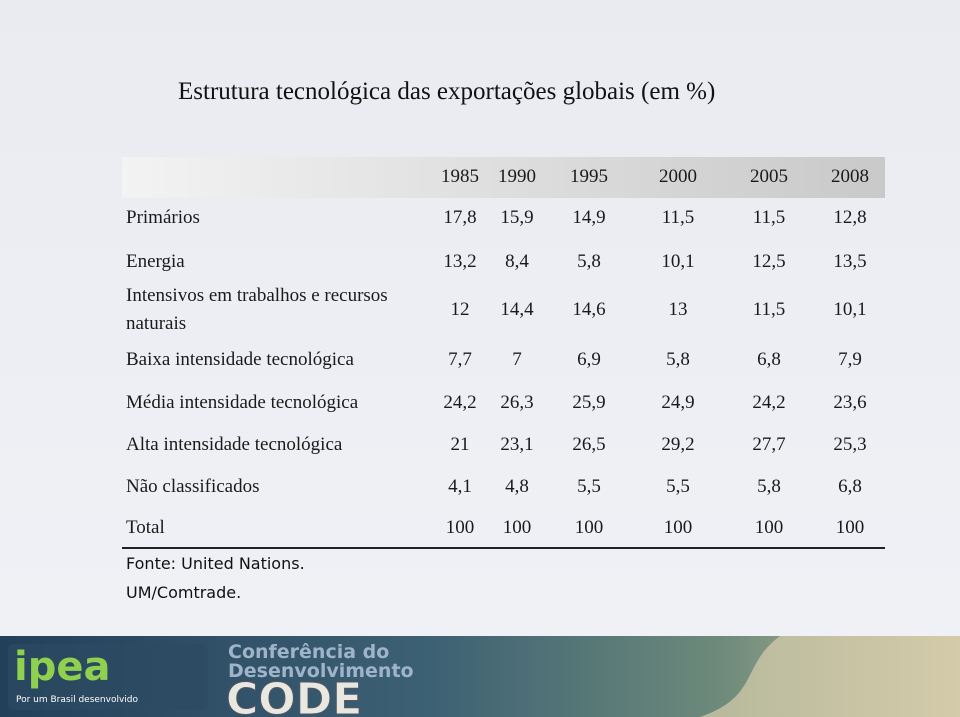 This screenshot has width=960, height=717. I want to click on table-cell: 7, so click(517, 359).